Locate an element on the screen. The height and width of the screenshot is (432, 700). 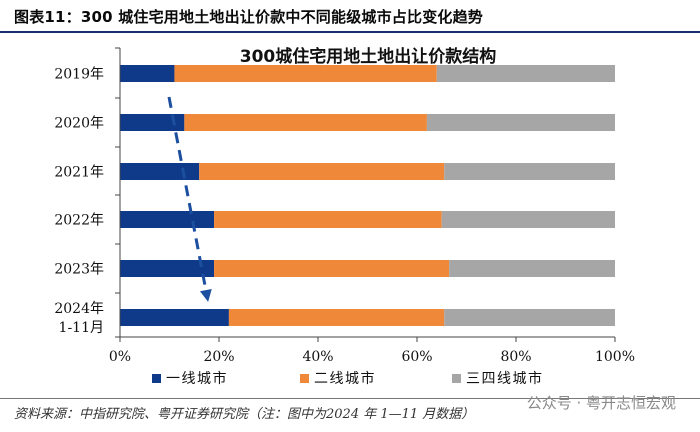
title-rule is located at coordinates (350, 32).